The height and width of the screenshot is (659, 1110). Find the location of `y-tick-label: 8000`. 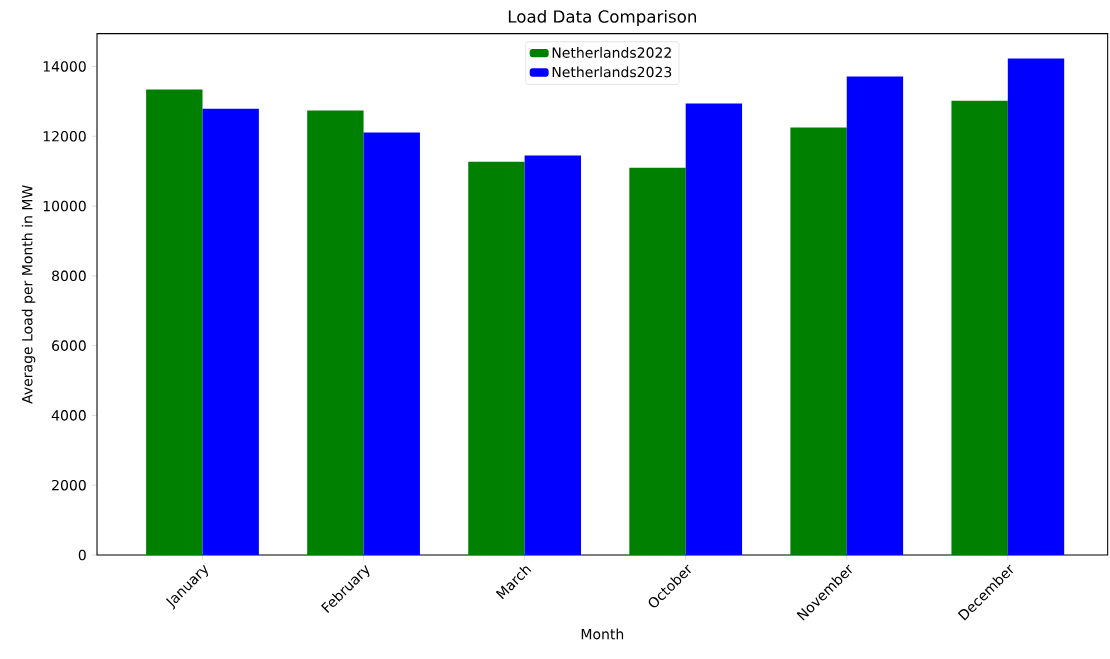

y-tick-label: 8000 is located at coordinates (69, 276).